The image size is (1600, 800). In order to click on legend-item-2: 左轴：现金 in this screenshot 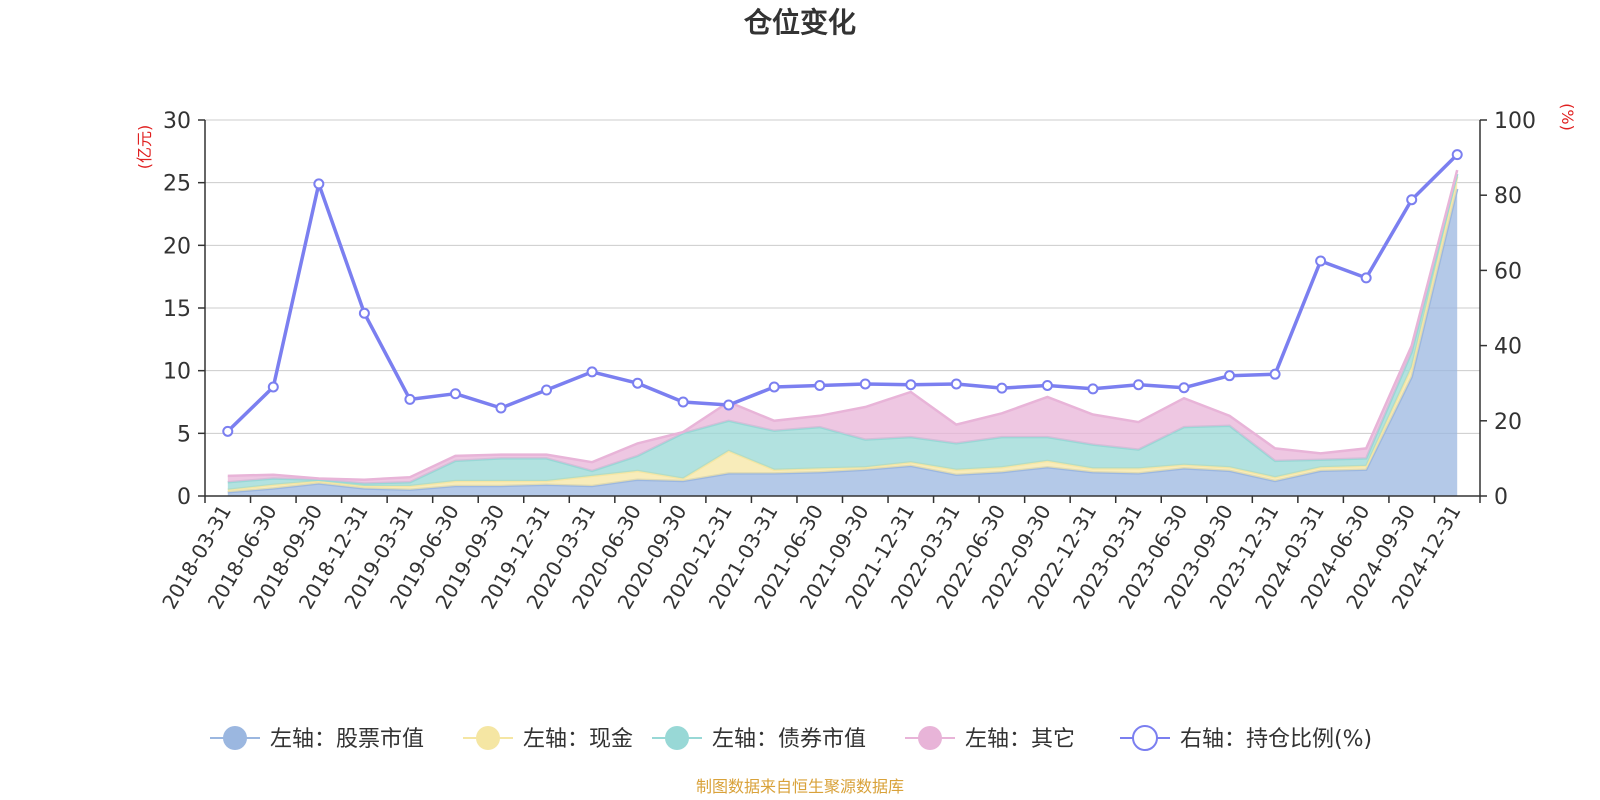, I will do `click(548, 739)`.